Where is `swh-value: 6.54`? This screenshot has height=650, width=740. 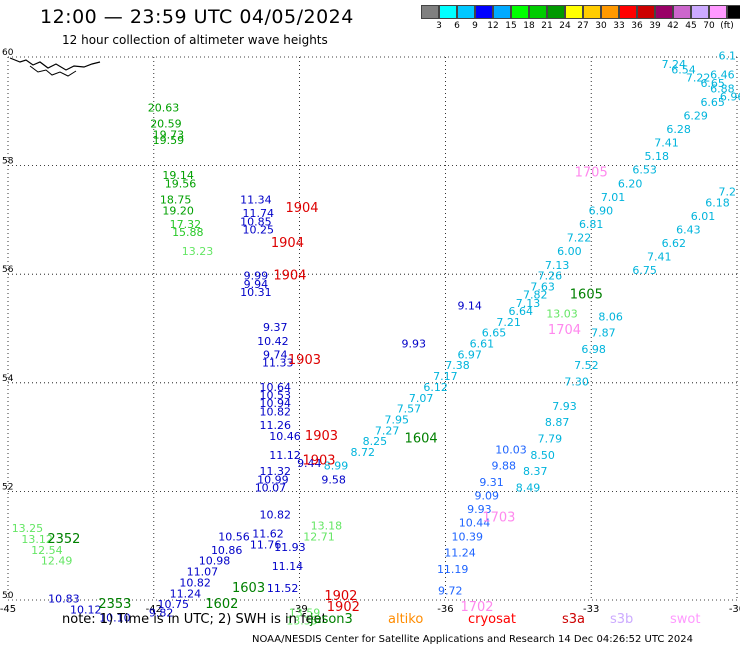 swh-value: 6.54 is located at coordinates (683, 69).